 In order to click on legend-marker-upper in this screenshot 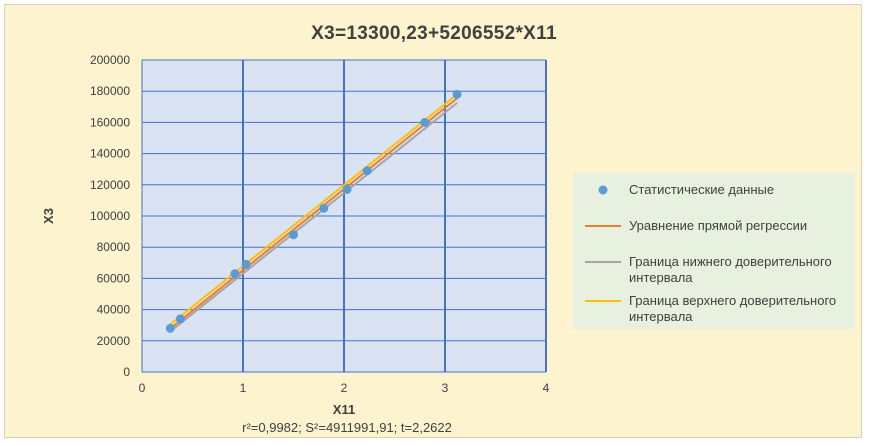, I will do `click(603, 301)`.